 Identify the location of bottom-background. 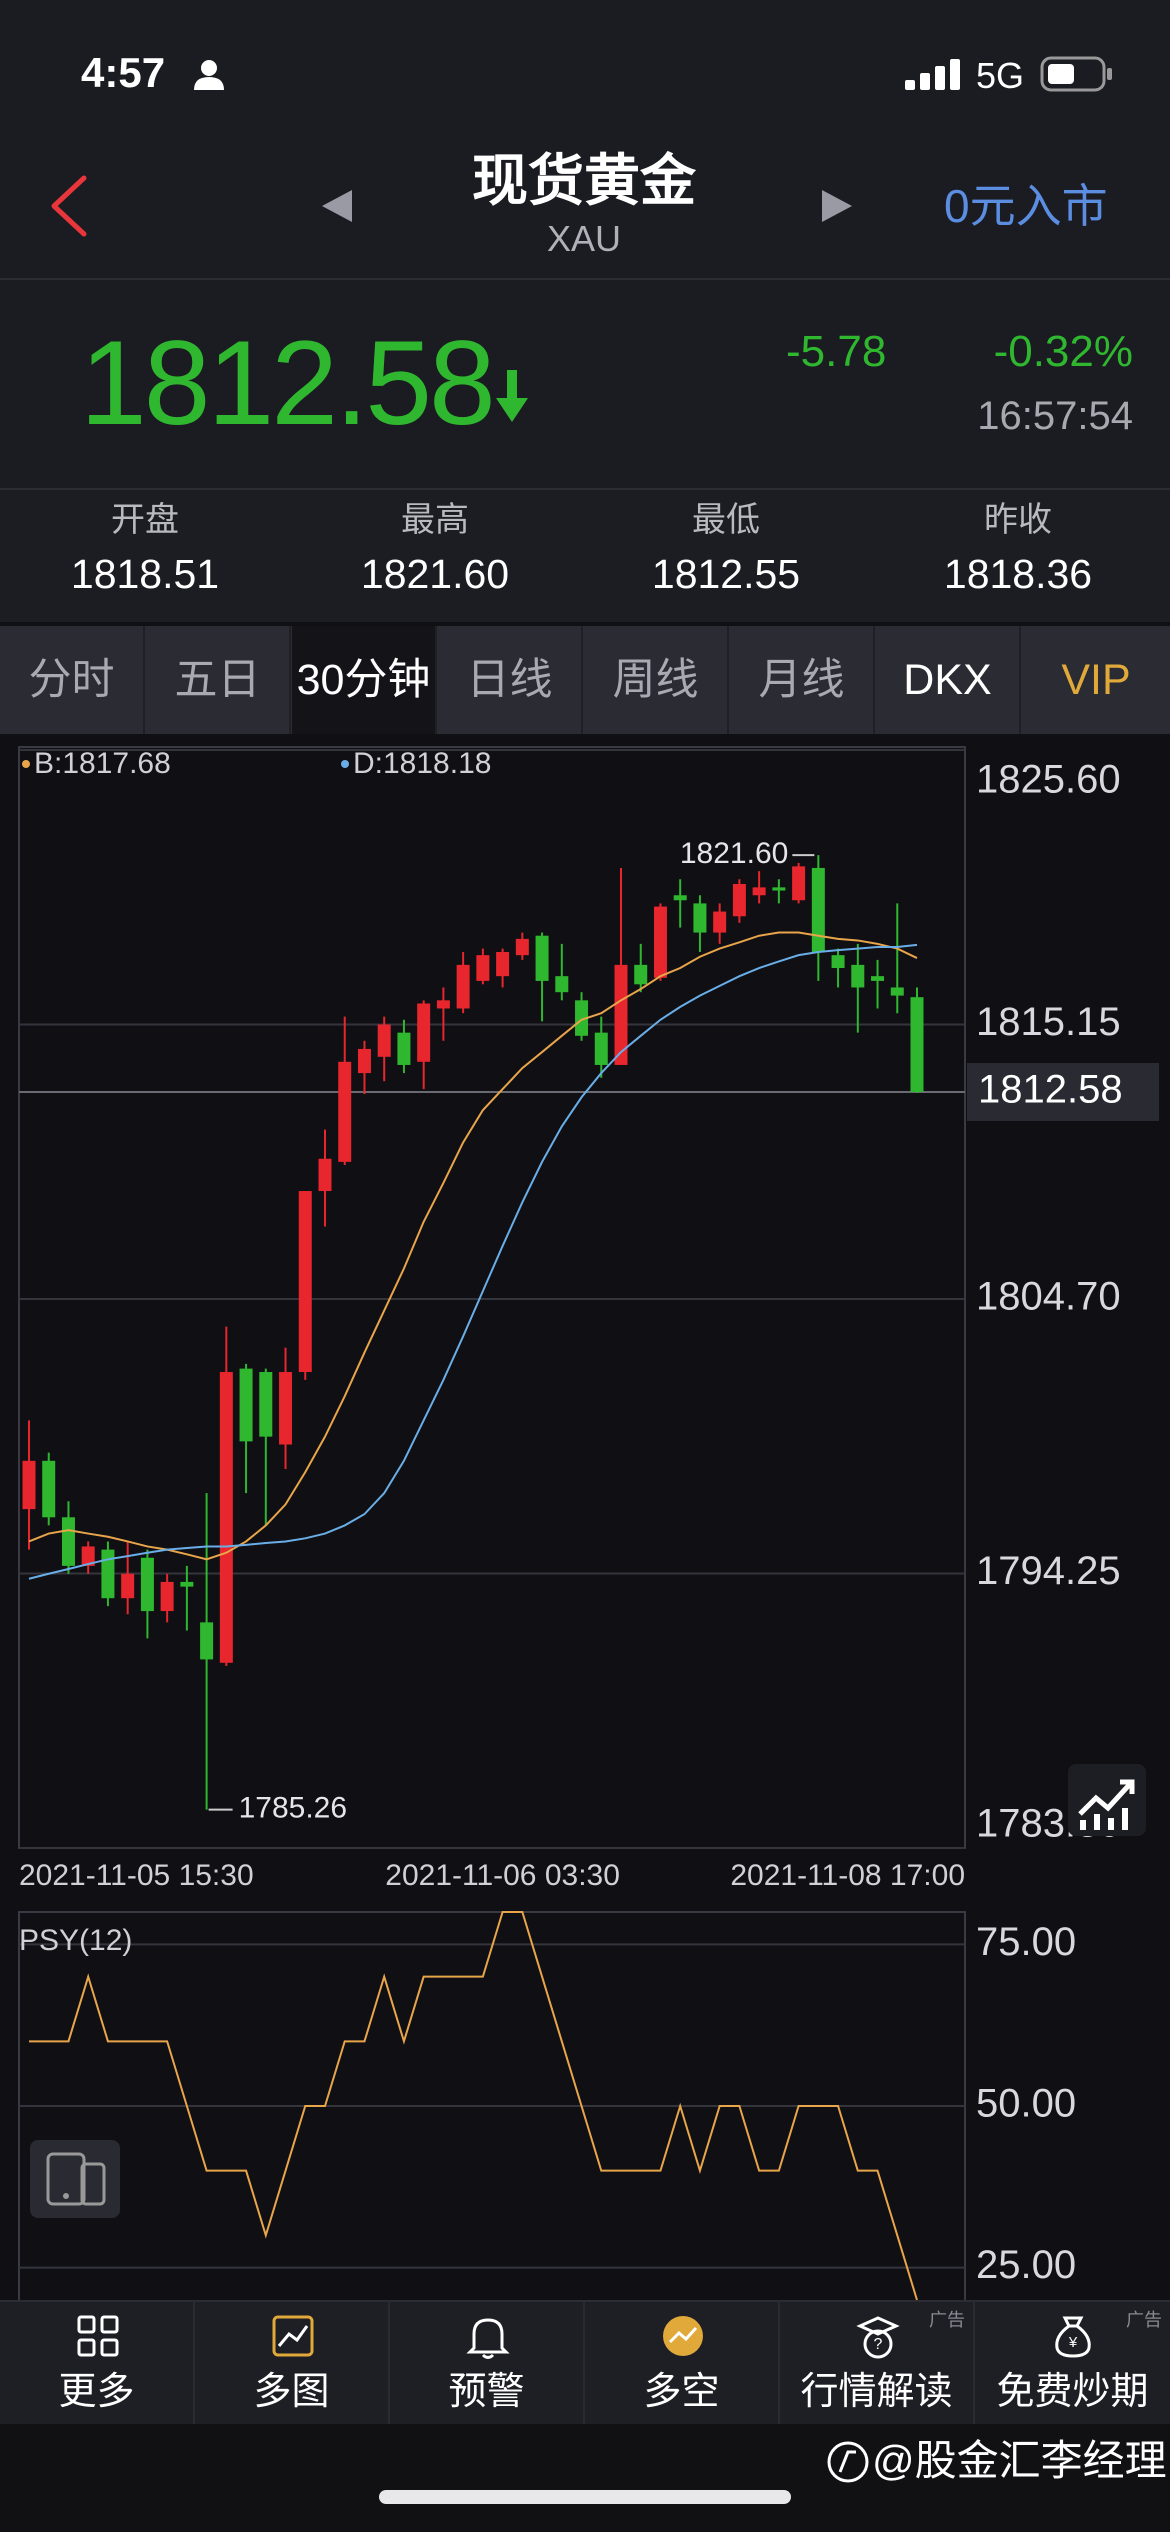
(585, 2478).